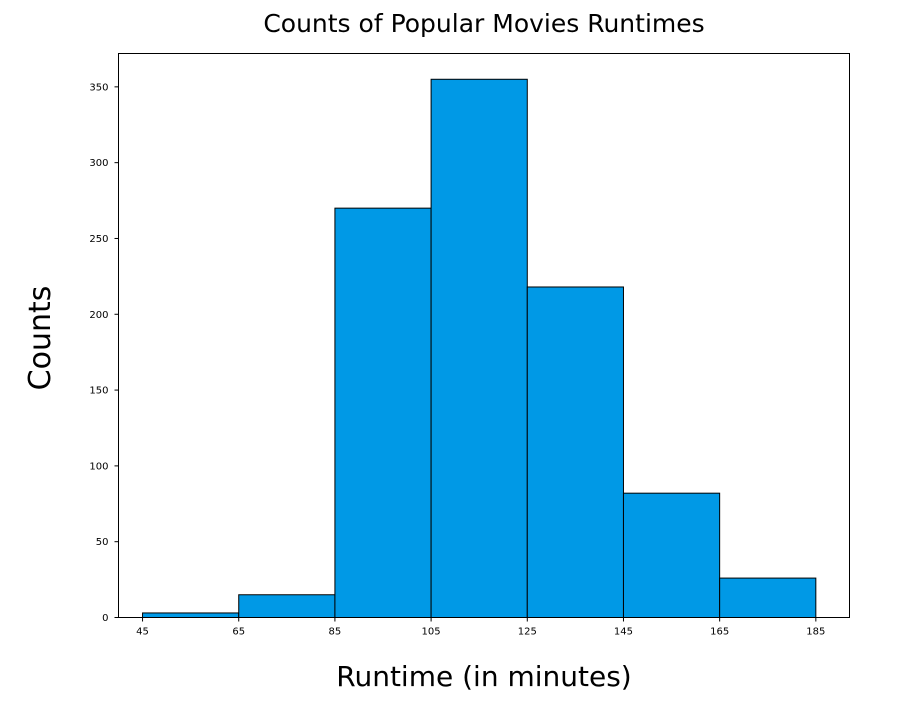 This screenshot has width=923, height=713. What do you see at coordinates (98, 315) in the screenshot?
I see `y-tick-label: 200` at bounding box center [98, 315].